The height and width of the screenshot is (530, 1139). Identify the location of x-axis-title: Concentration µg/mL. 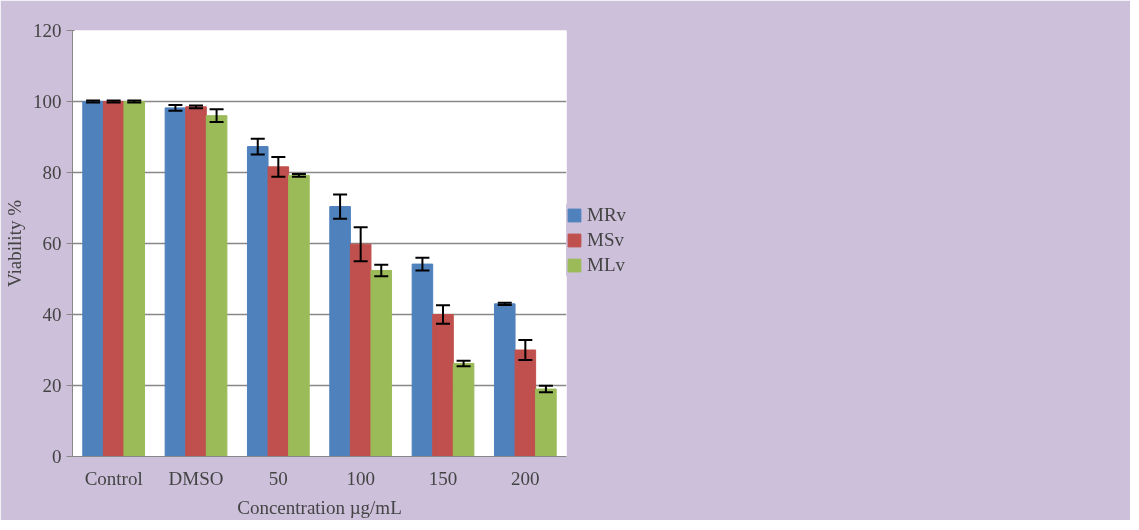
(319, 507).